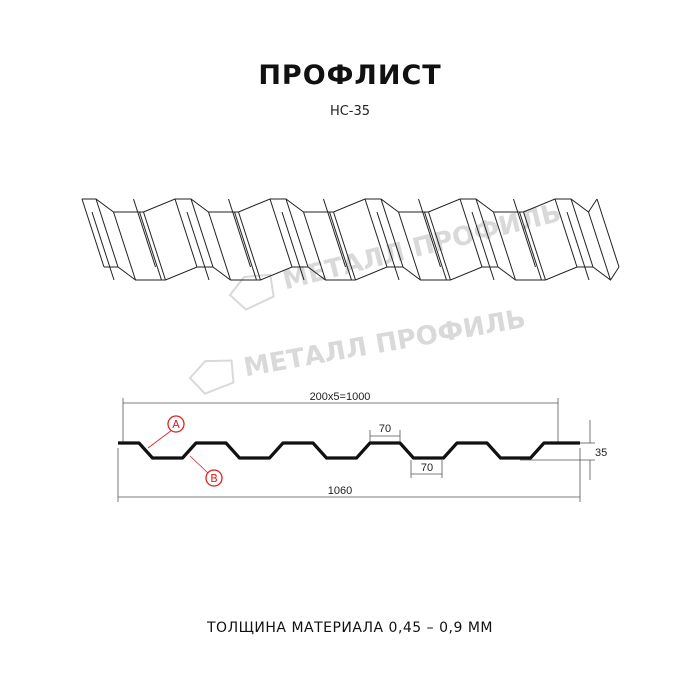 The height and width of the screenshot is (700, 700). What do you see at coordinates (214, 478) in the screenshot?
I see `marker-b-label: B` at bounding box center [214, 478].